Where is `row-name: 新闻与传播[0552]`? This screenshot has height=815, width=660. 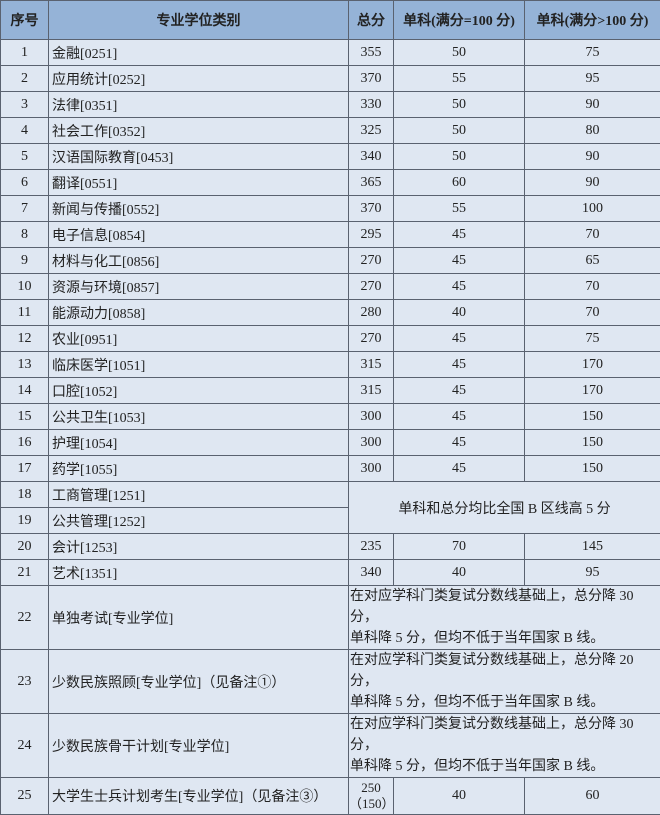 row-name: 新闻与传播[0552] is located at coordinates (199, 209).